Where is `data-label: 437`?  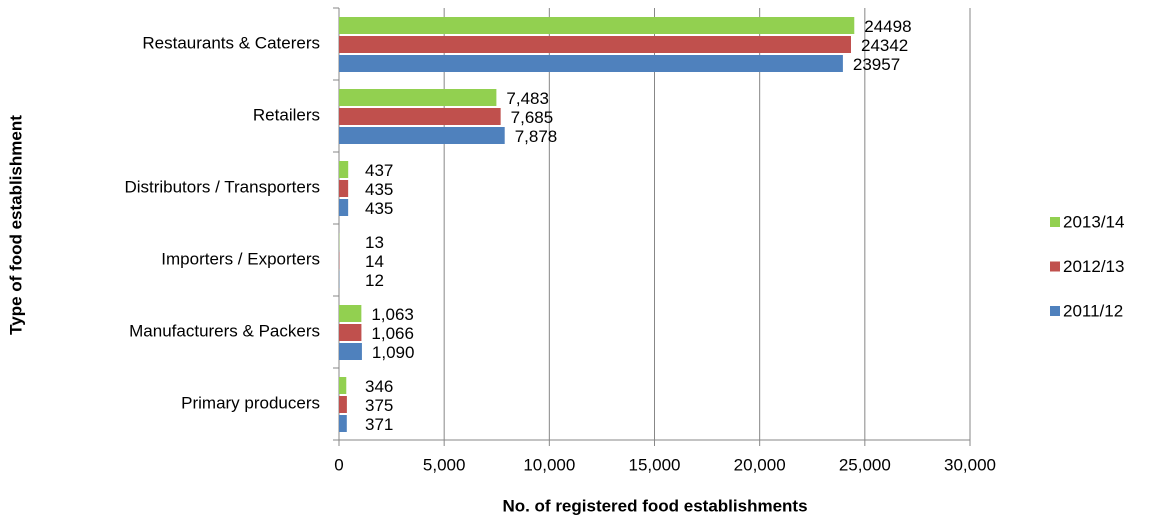
data-label: 437 is located at coordinates (379, 170).